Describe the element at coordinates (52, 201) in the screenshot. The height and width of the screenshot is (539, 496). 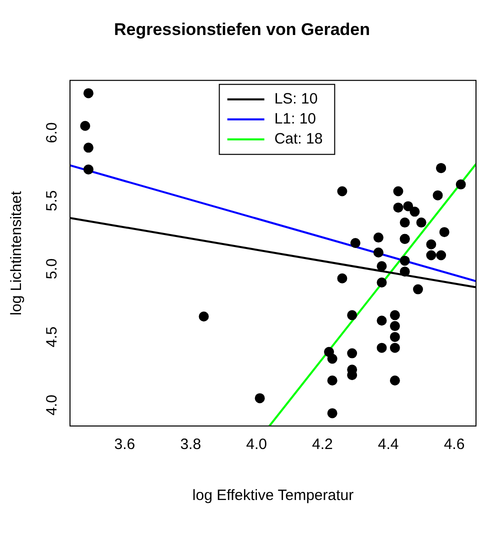
I see `y-tick-label: 5.5` at that location.